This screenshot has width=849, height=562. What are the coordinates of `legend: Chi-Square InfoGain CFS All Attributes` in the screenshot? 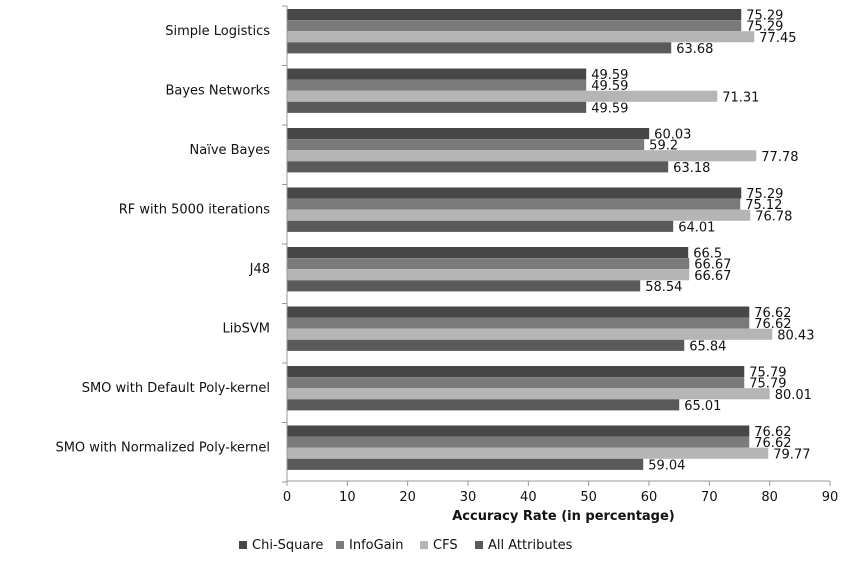 It's located at (406, 545).